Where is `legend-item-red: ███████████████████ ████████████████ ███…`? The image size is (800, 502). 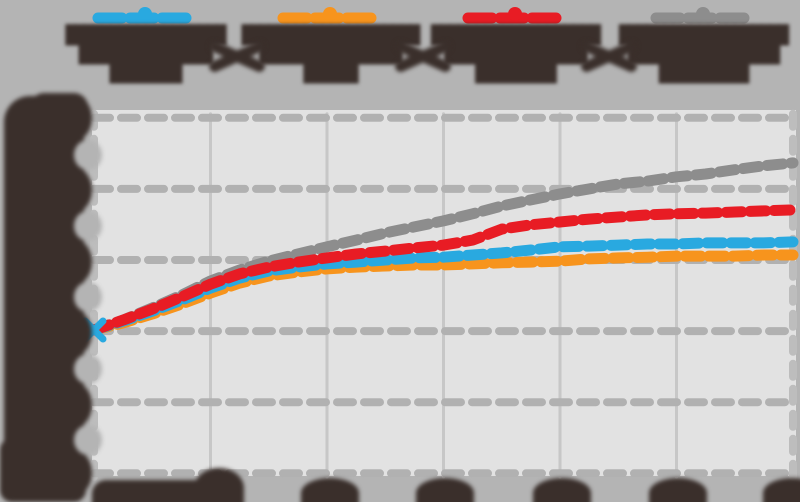 legend-item-red: ███████████████████ ████████████████ ███… is located at coordinates (515, 42).